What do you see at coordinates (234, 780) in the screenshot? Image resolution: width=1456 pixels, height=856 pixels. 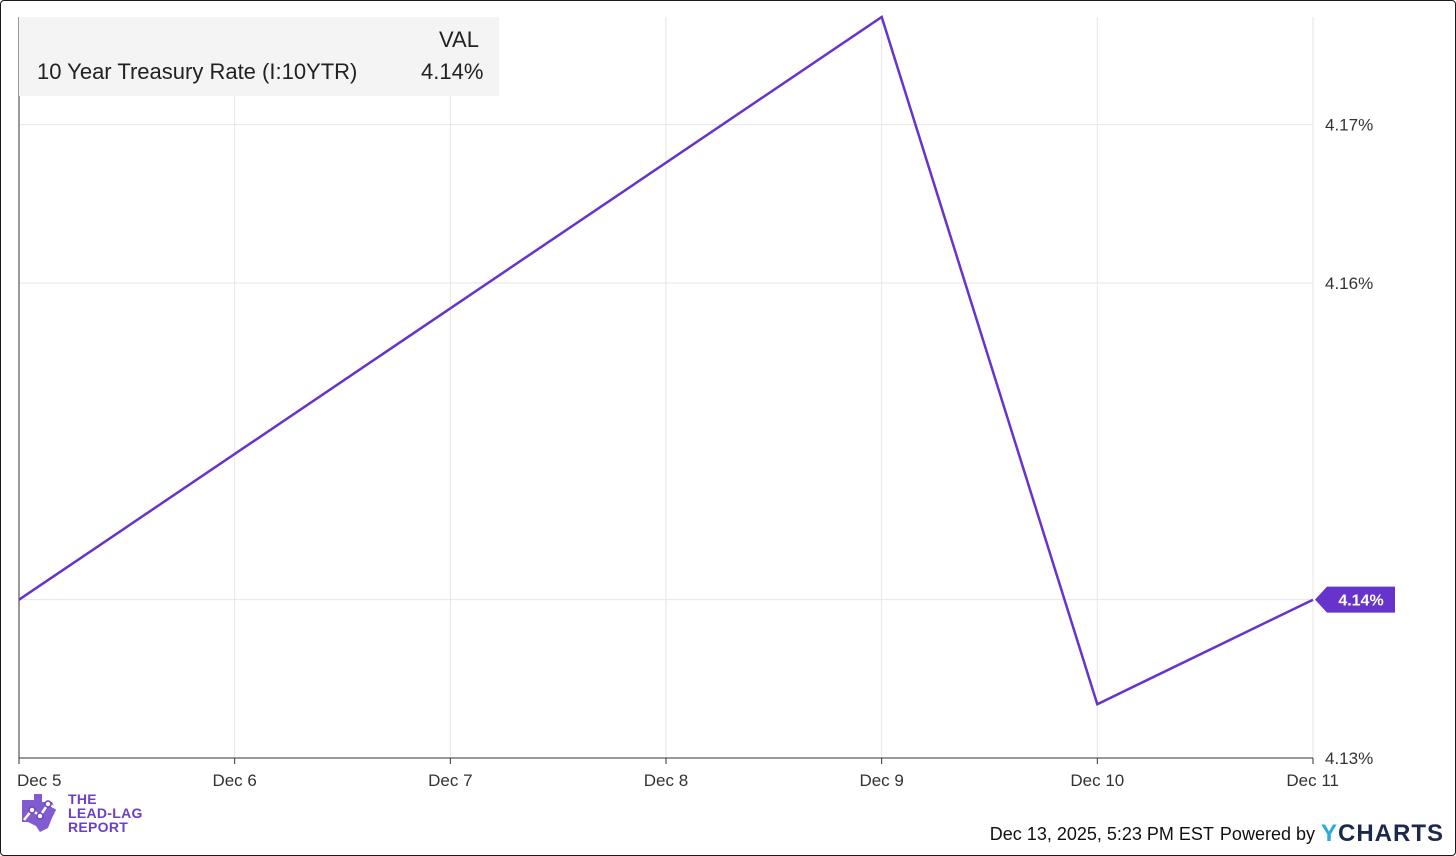 I see `x-tick-label: Dec 6` at bounding box center [234, 780].